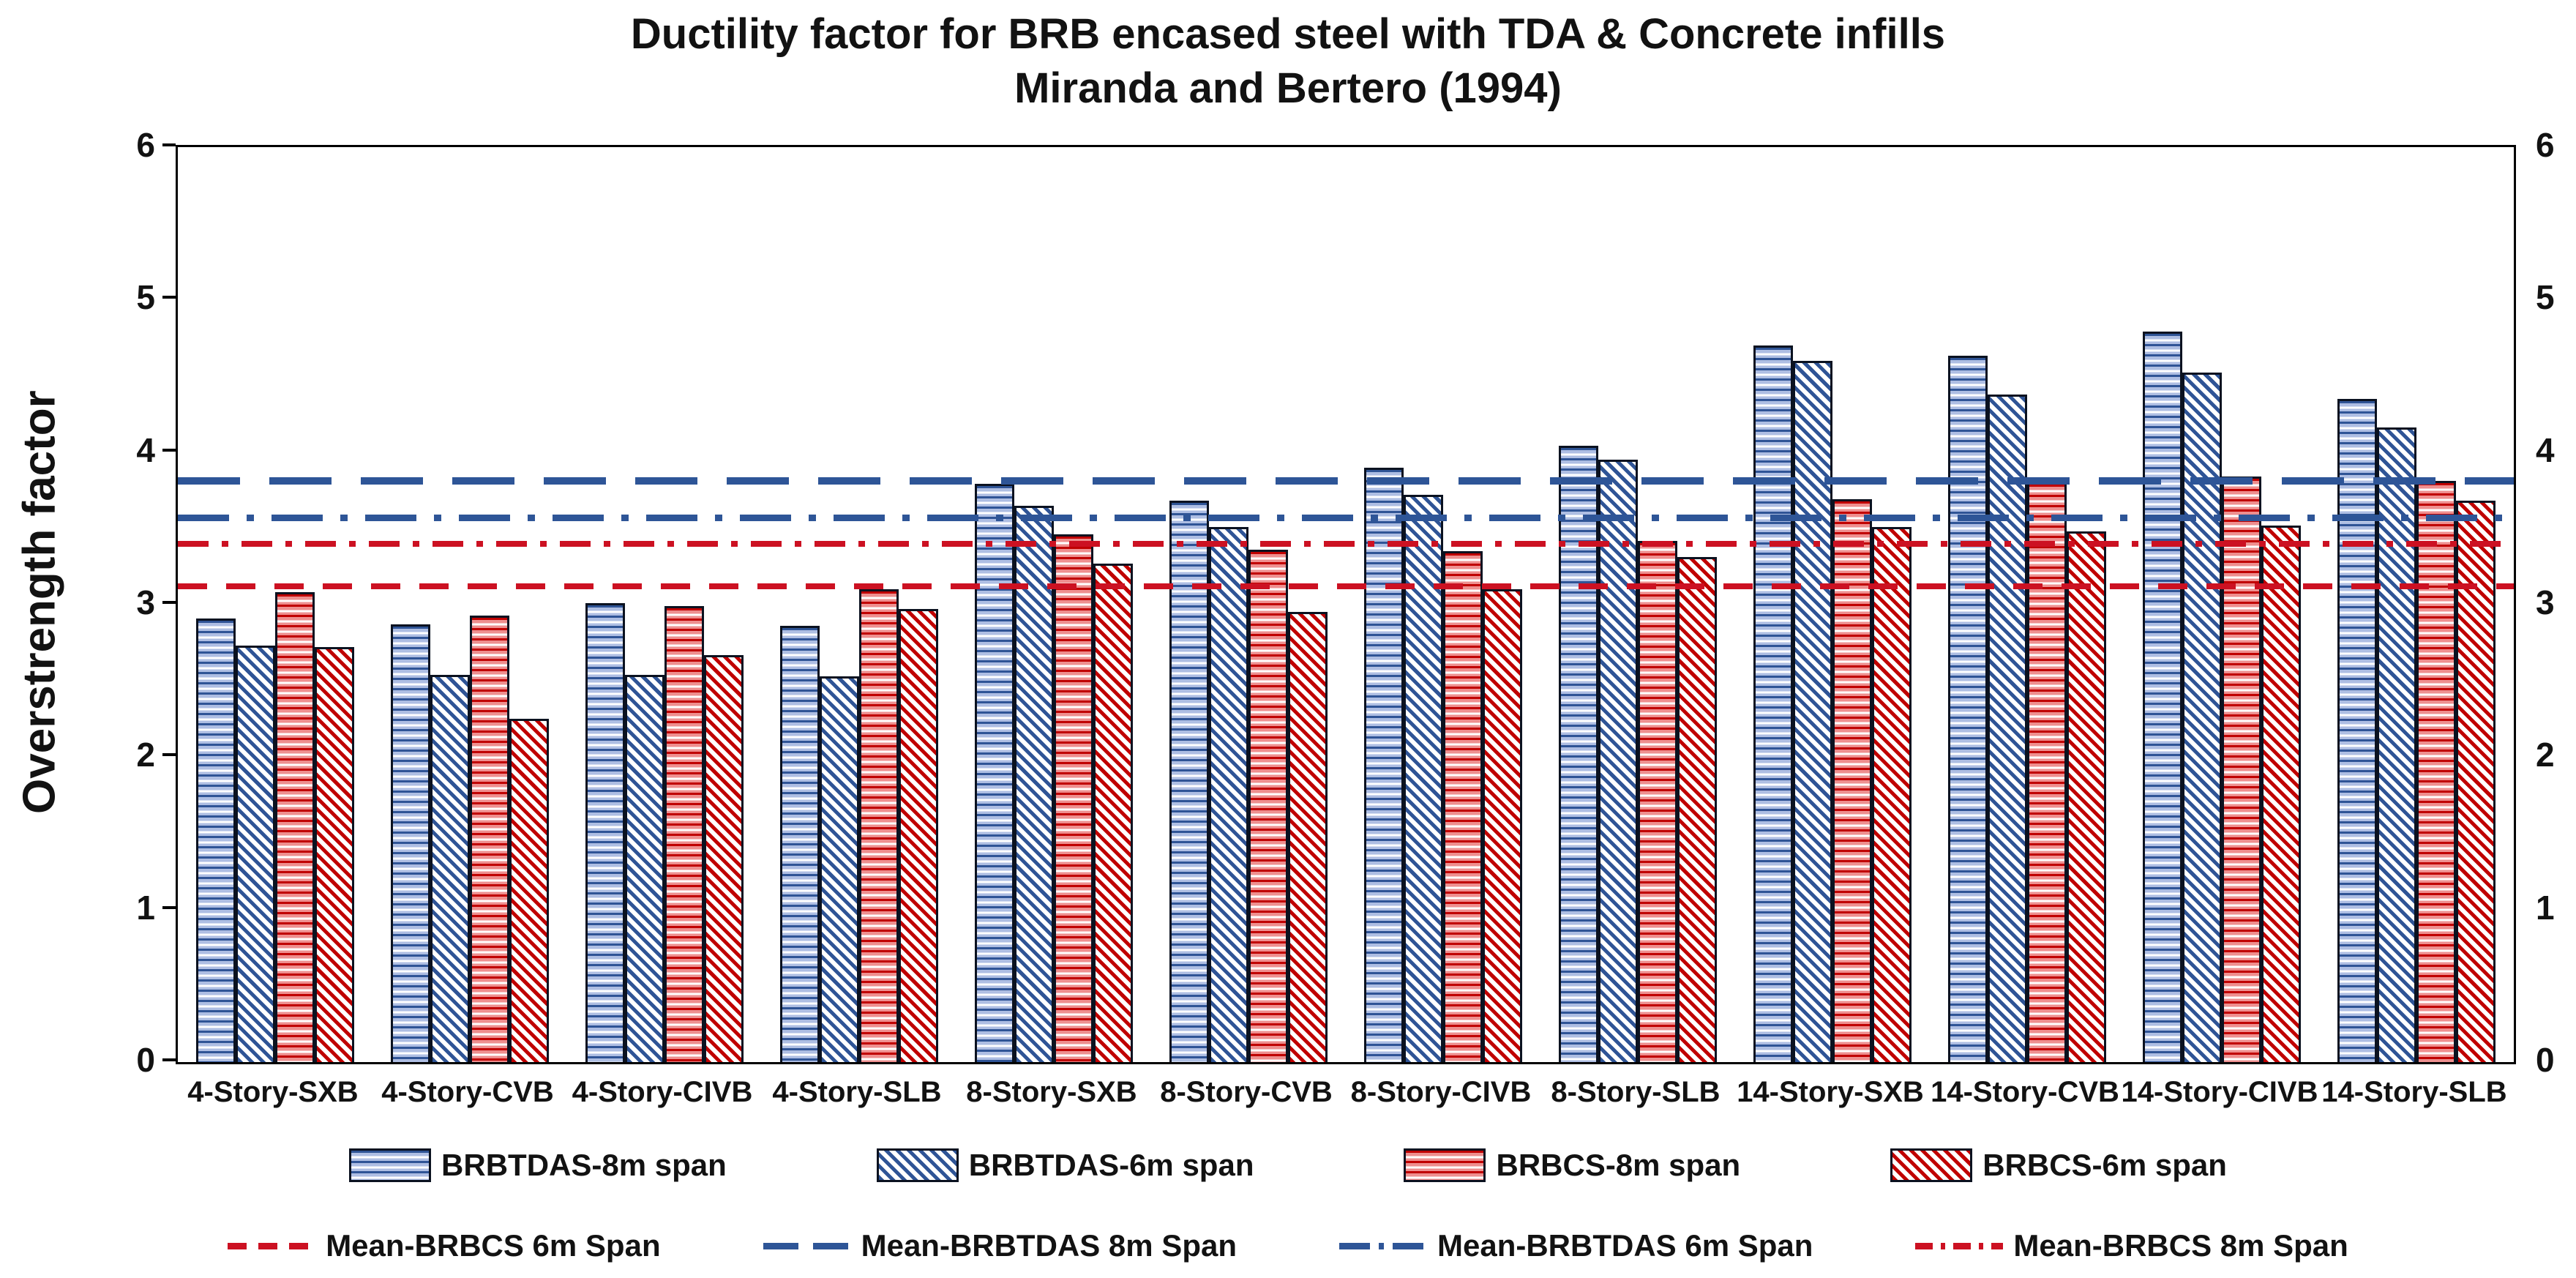  I want to click on legend-item-Mean-BRBTDAS 6m Span: Mean-BRBTDAS 6m Span, so click(1576, 1245).